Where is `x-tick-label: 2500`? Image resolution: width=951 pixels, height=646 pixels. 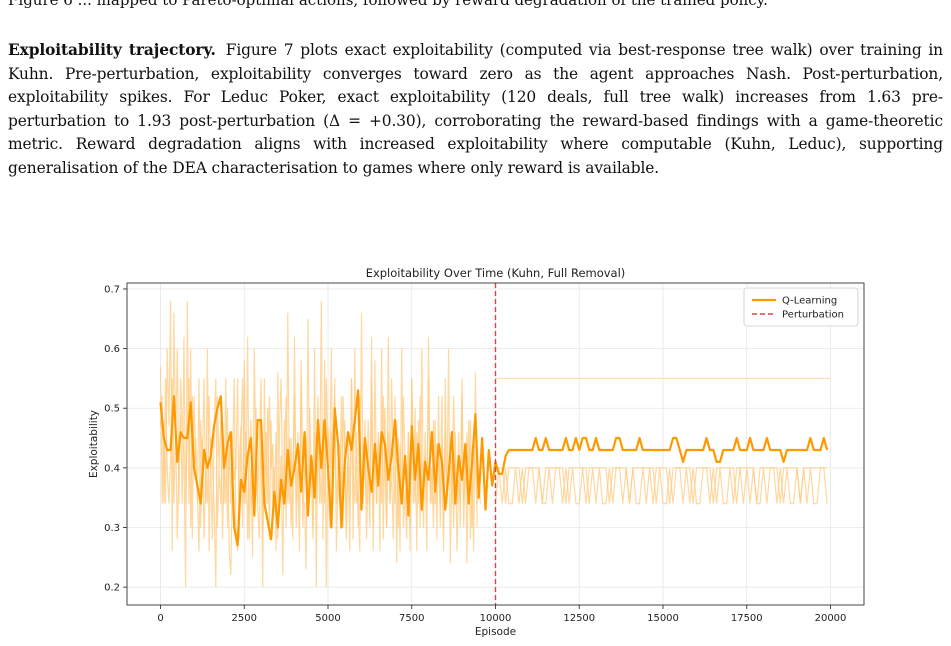 x-tick-label: 2500 is located at coordinates (244, 618).